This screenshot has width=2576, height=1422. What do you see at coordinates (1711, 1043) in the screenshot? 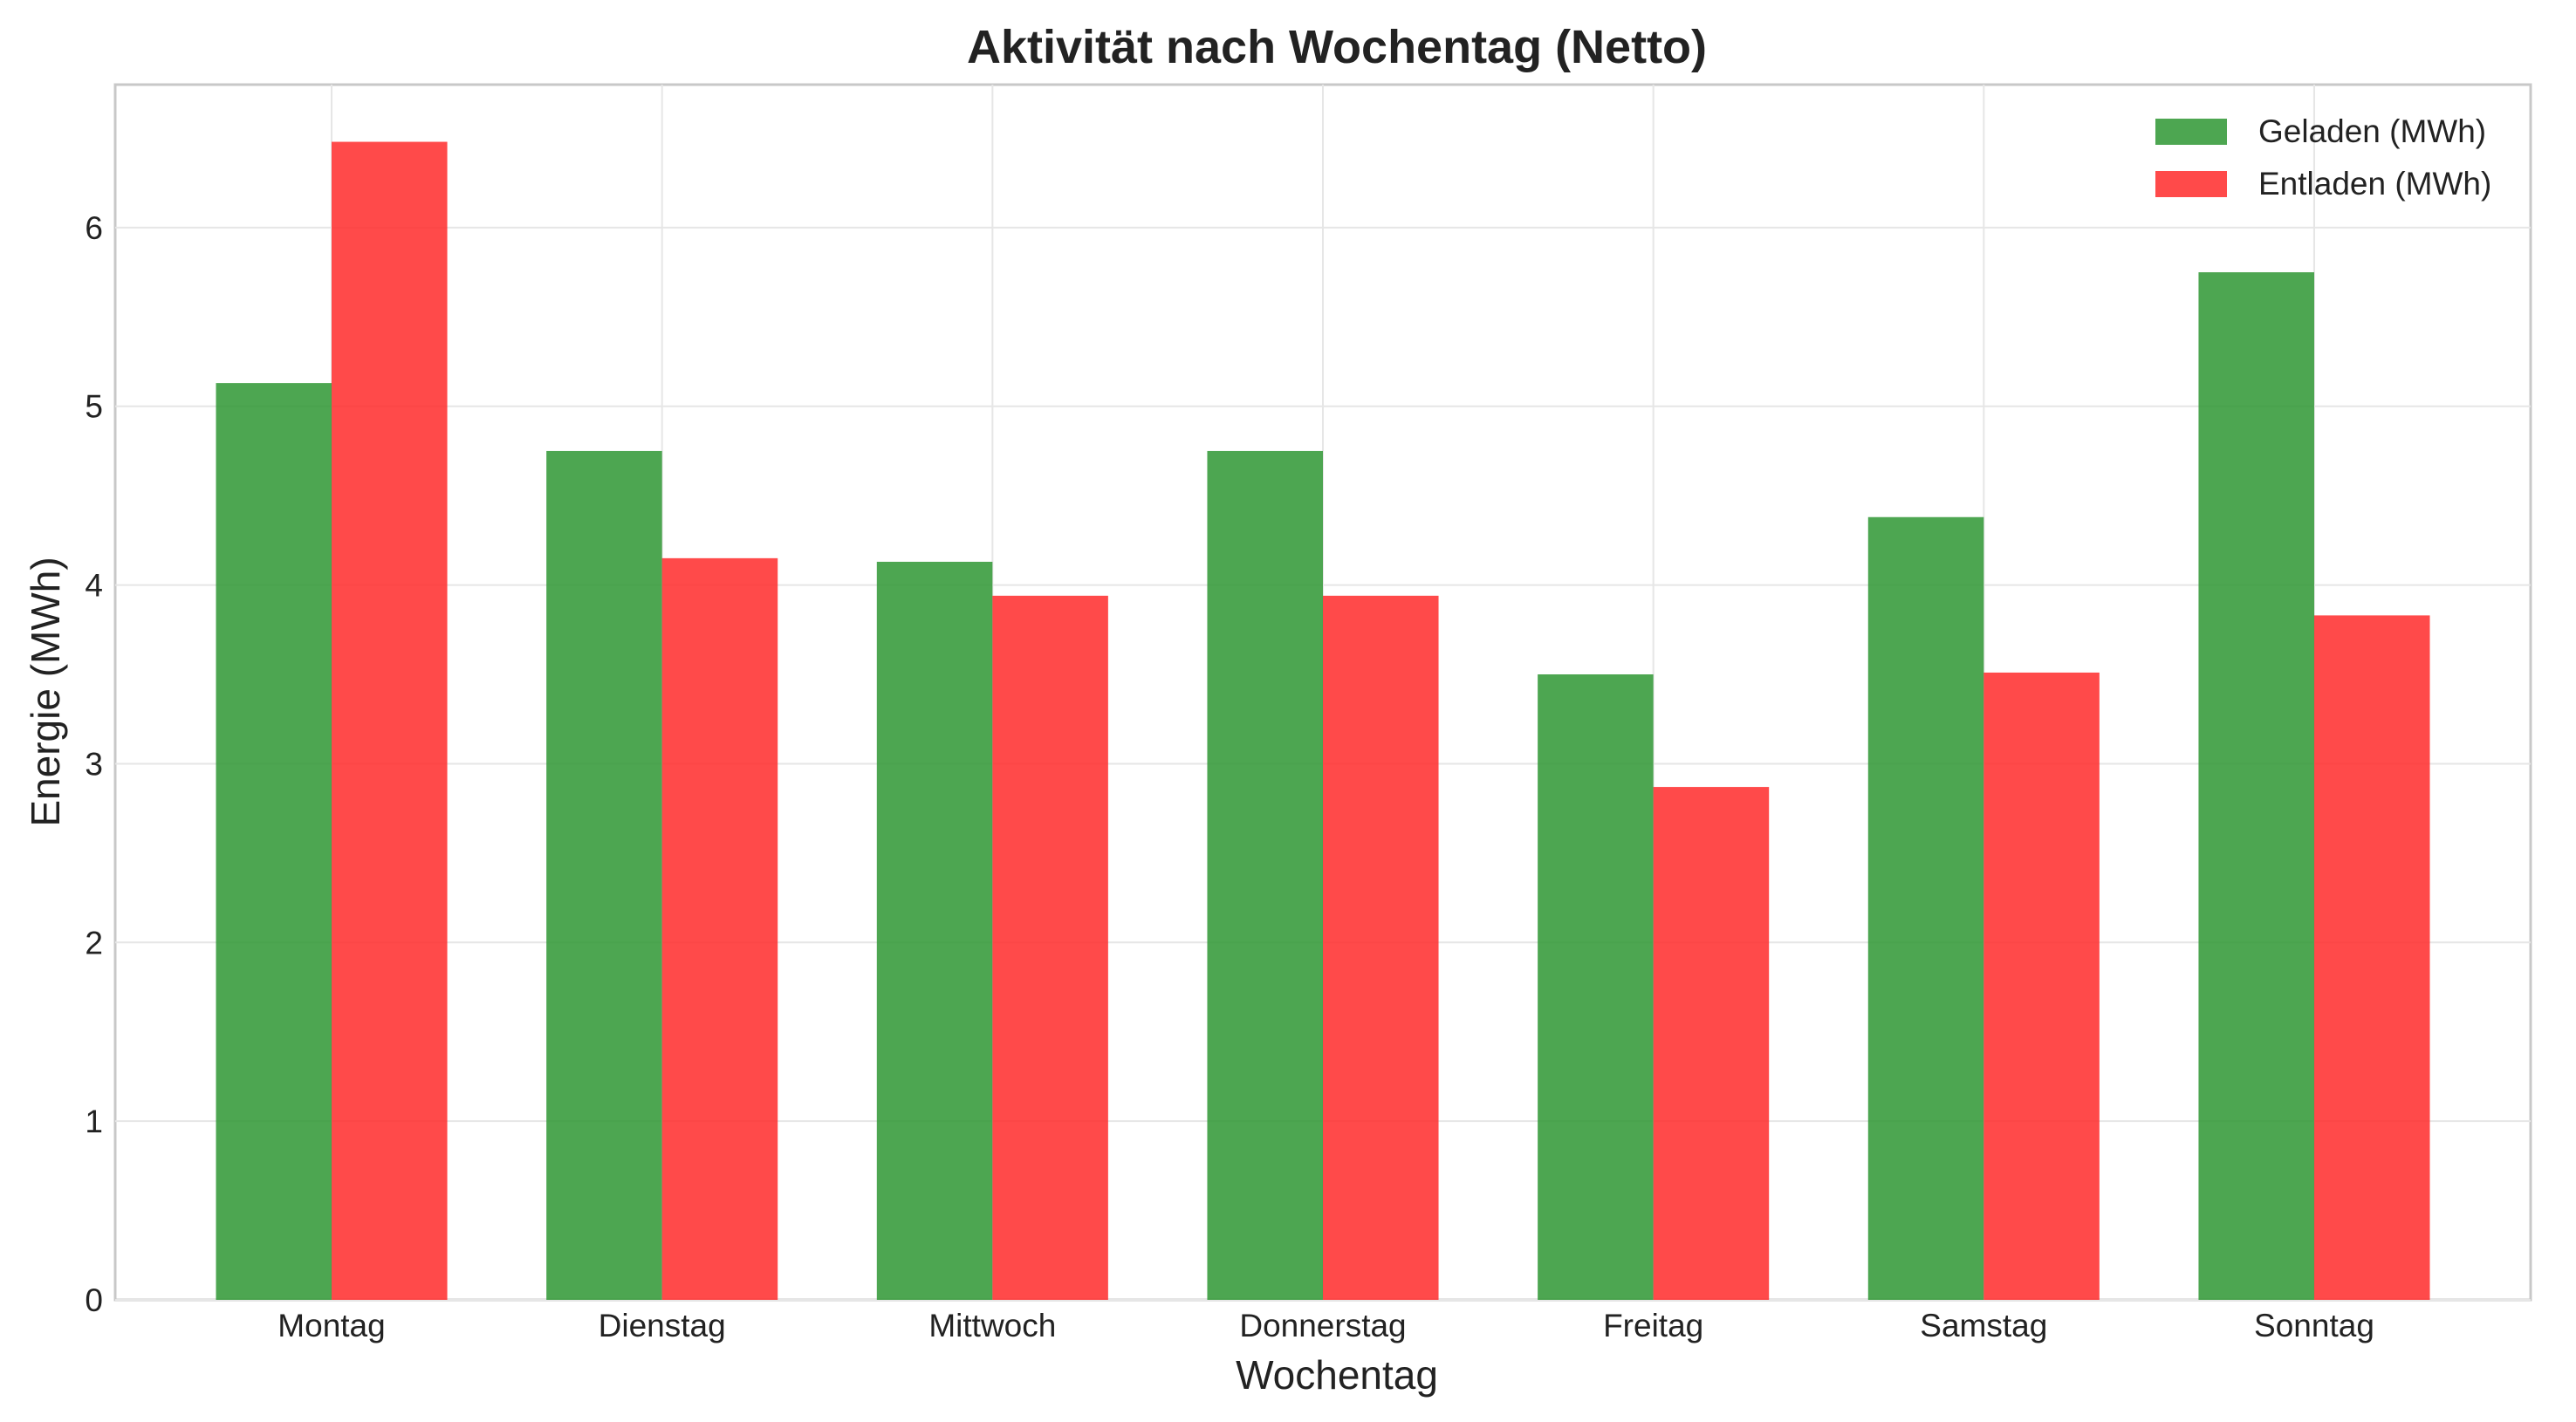
I see `bar-entladen-freitag` at bounding box center [1711, 1043].